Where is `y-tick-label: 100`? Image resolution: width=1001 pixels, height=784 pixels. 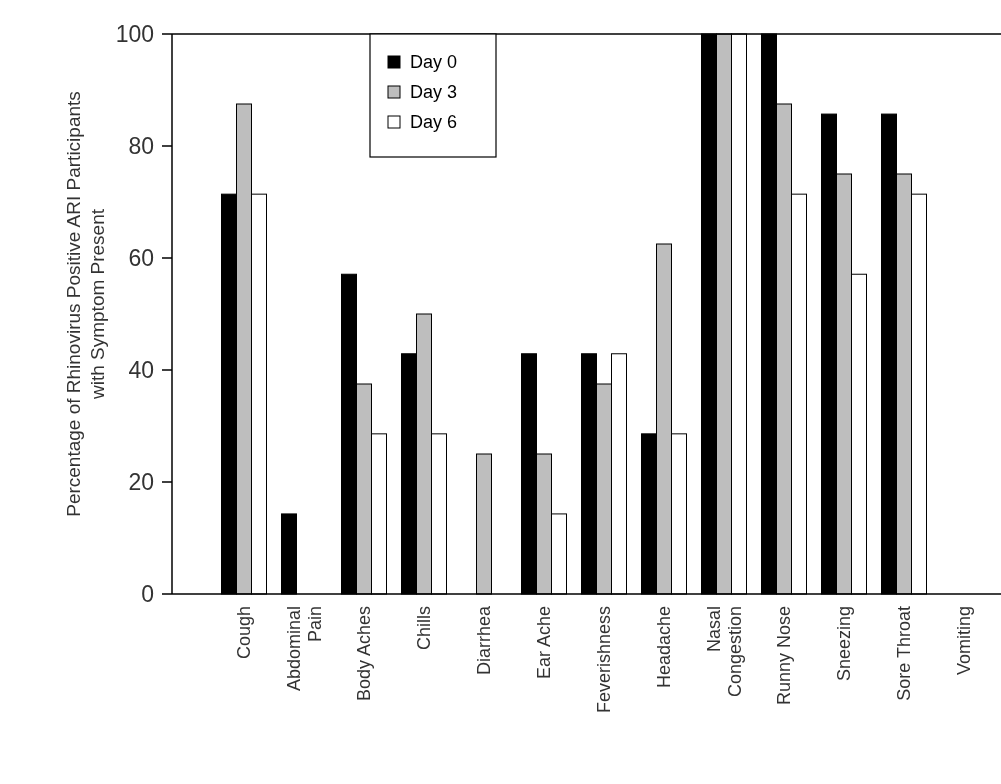
y-tick-label: 100 is located at coordinates (134, 34).